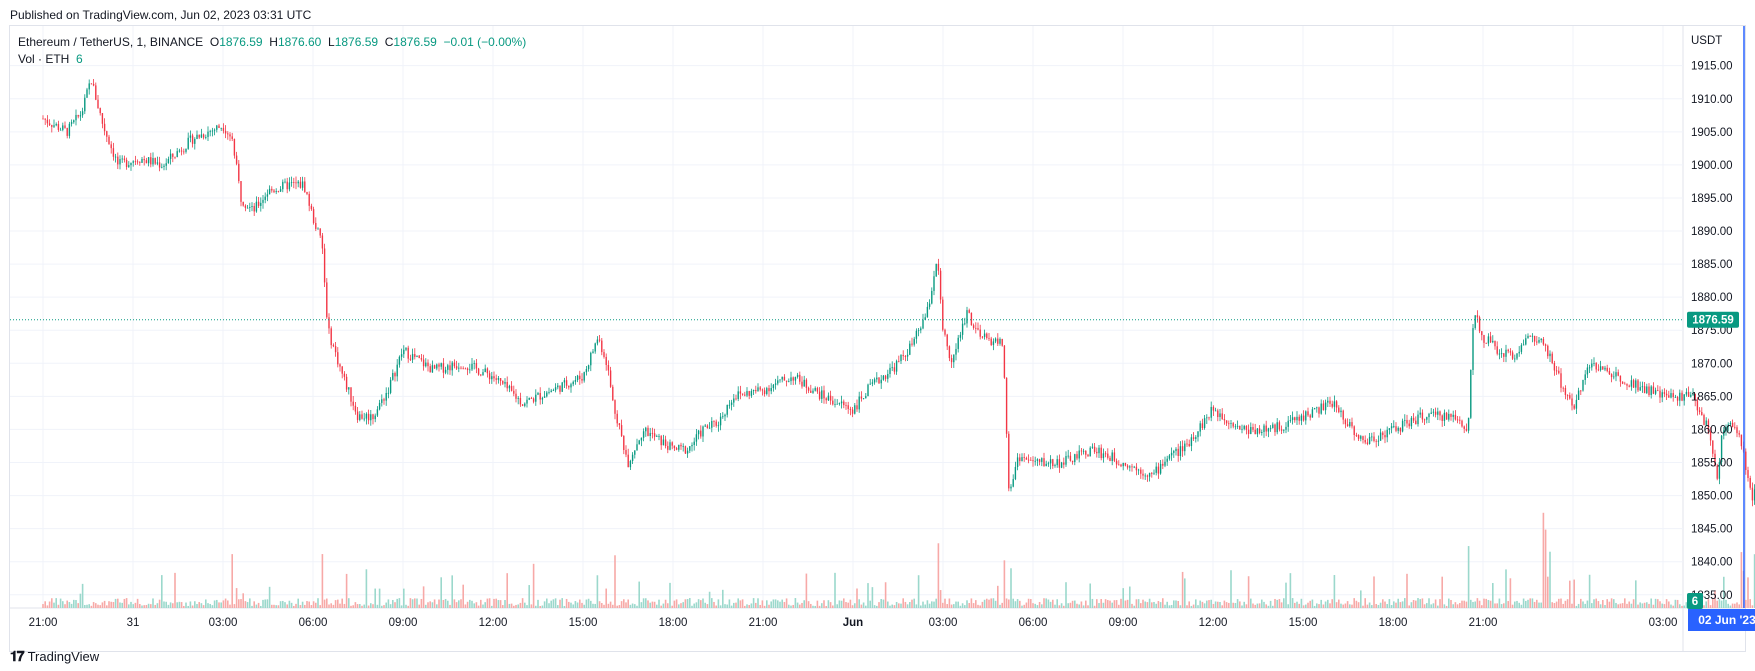 The image size is (1755, 671). Describe the element at coordinates (1721, 620) in the screenshot. I see `crosshair-time-badge: 02 Jun '23 00:01` at that location.